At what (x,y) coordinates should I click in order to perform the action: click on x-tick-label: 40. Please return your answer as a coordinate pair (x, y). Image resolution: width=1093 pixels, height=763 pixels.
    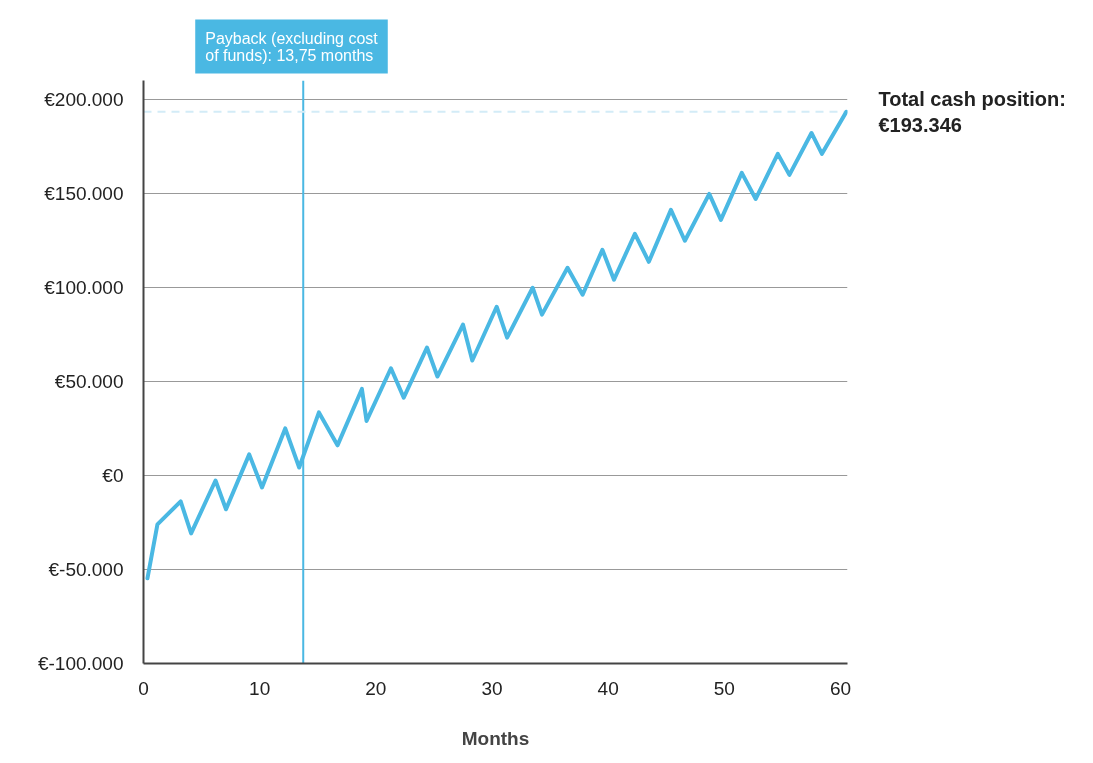
    Looking at the image, I should click on (608, 688).